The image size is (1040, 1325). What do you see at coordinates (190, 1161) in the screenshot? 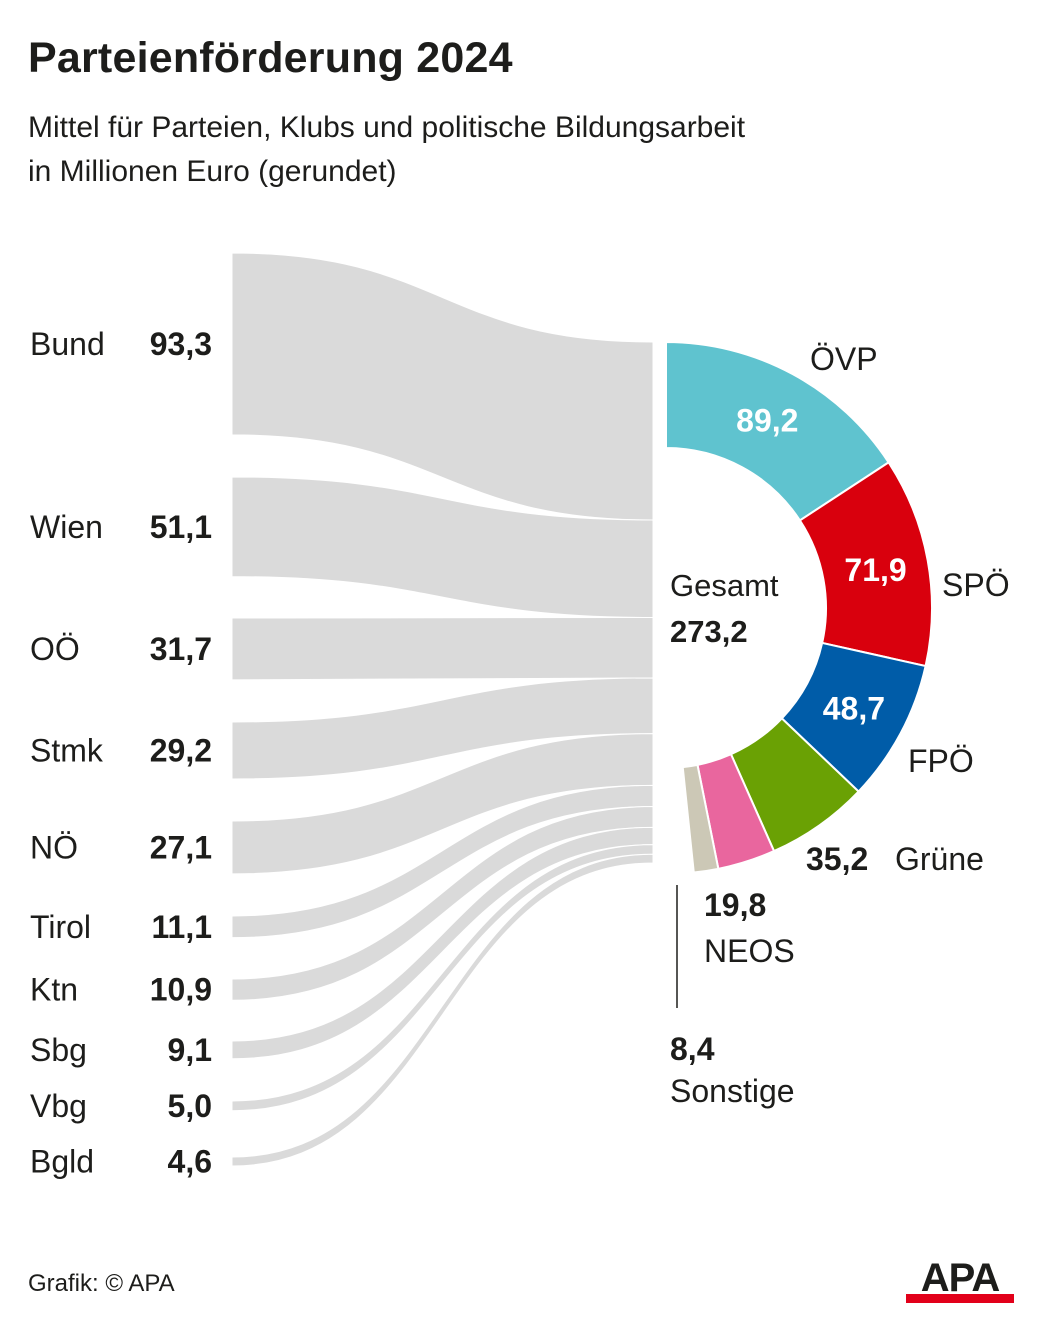
I see `source-value-bgld: 4,6` at bounding box center [190, 1161].